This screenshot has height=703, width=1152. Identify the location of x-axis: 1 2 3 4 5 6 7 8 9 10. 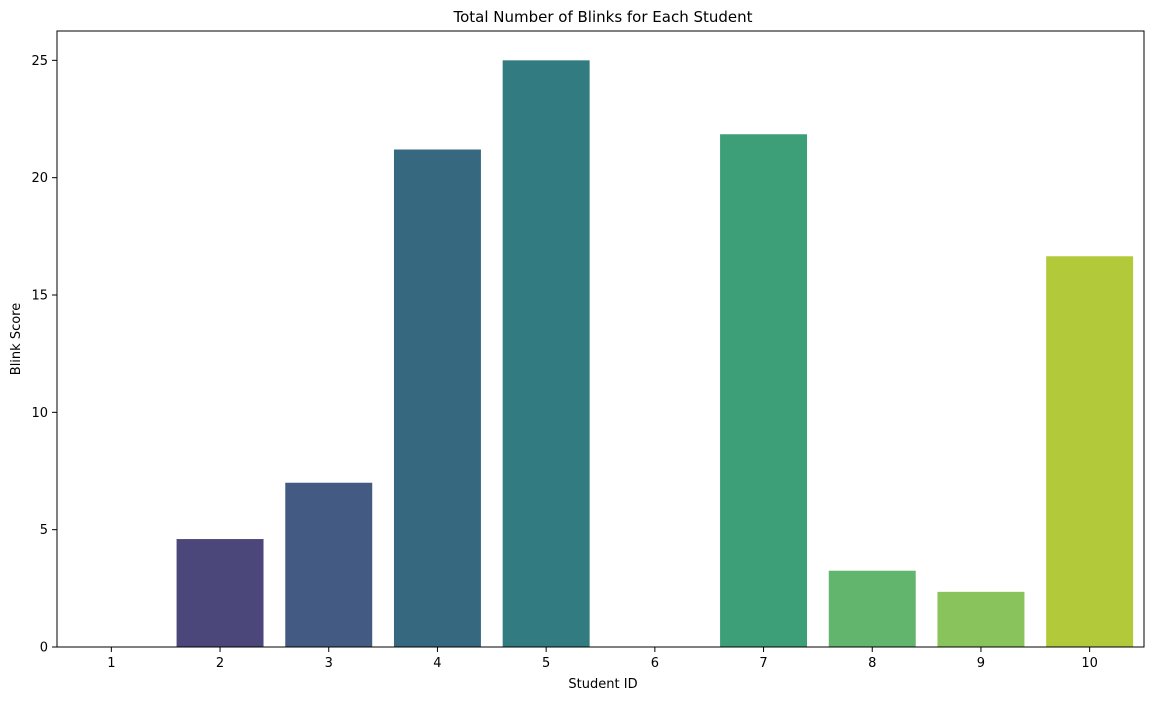
(602, 659).